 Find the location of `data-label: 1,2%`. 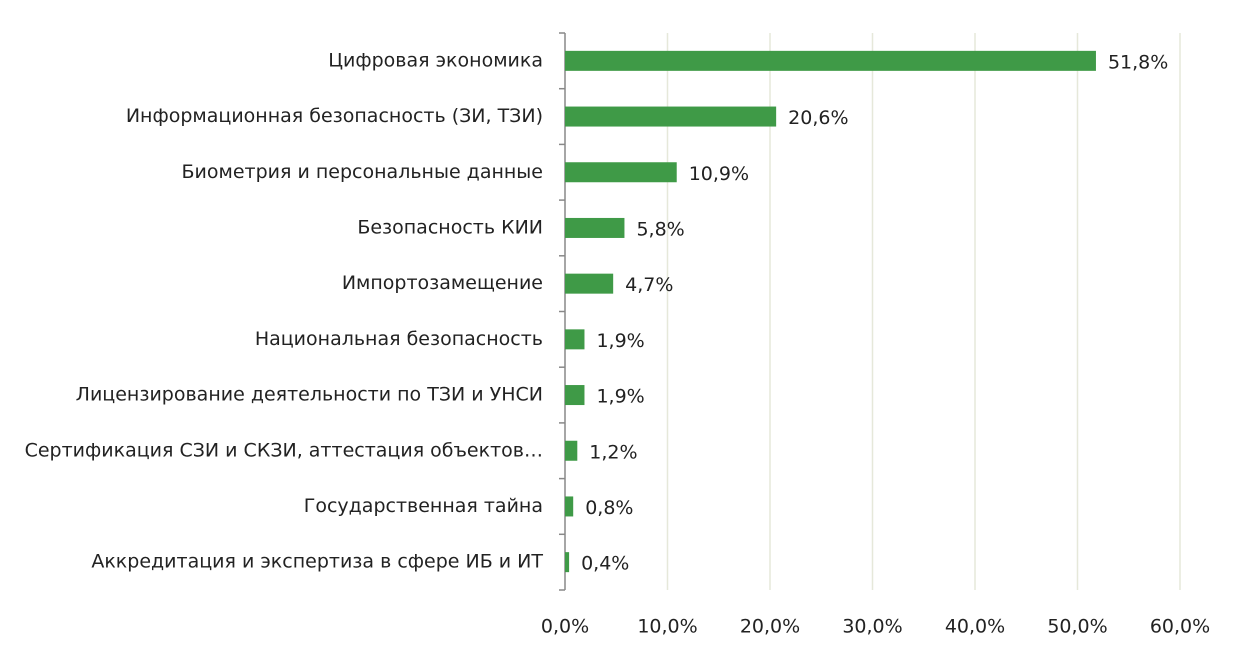

data-label: 1,2% is located at coordinates (613, 452).